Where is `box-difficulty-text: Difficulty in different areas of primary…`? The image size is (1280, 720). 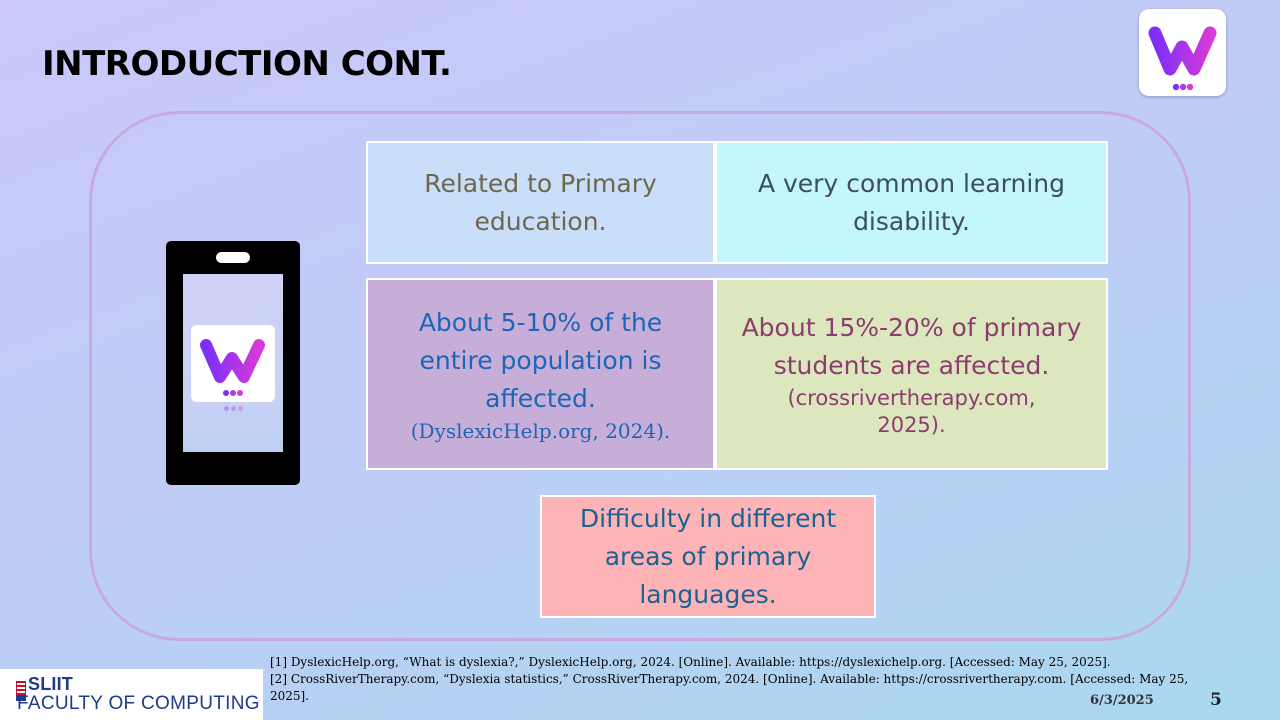
box-difficulty-text: Difficulty in different areas of primary… is located at coordinates (708, 556).